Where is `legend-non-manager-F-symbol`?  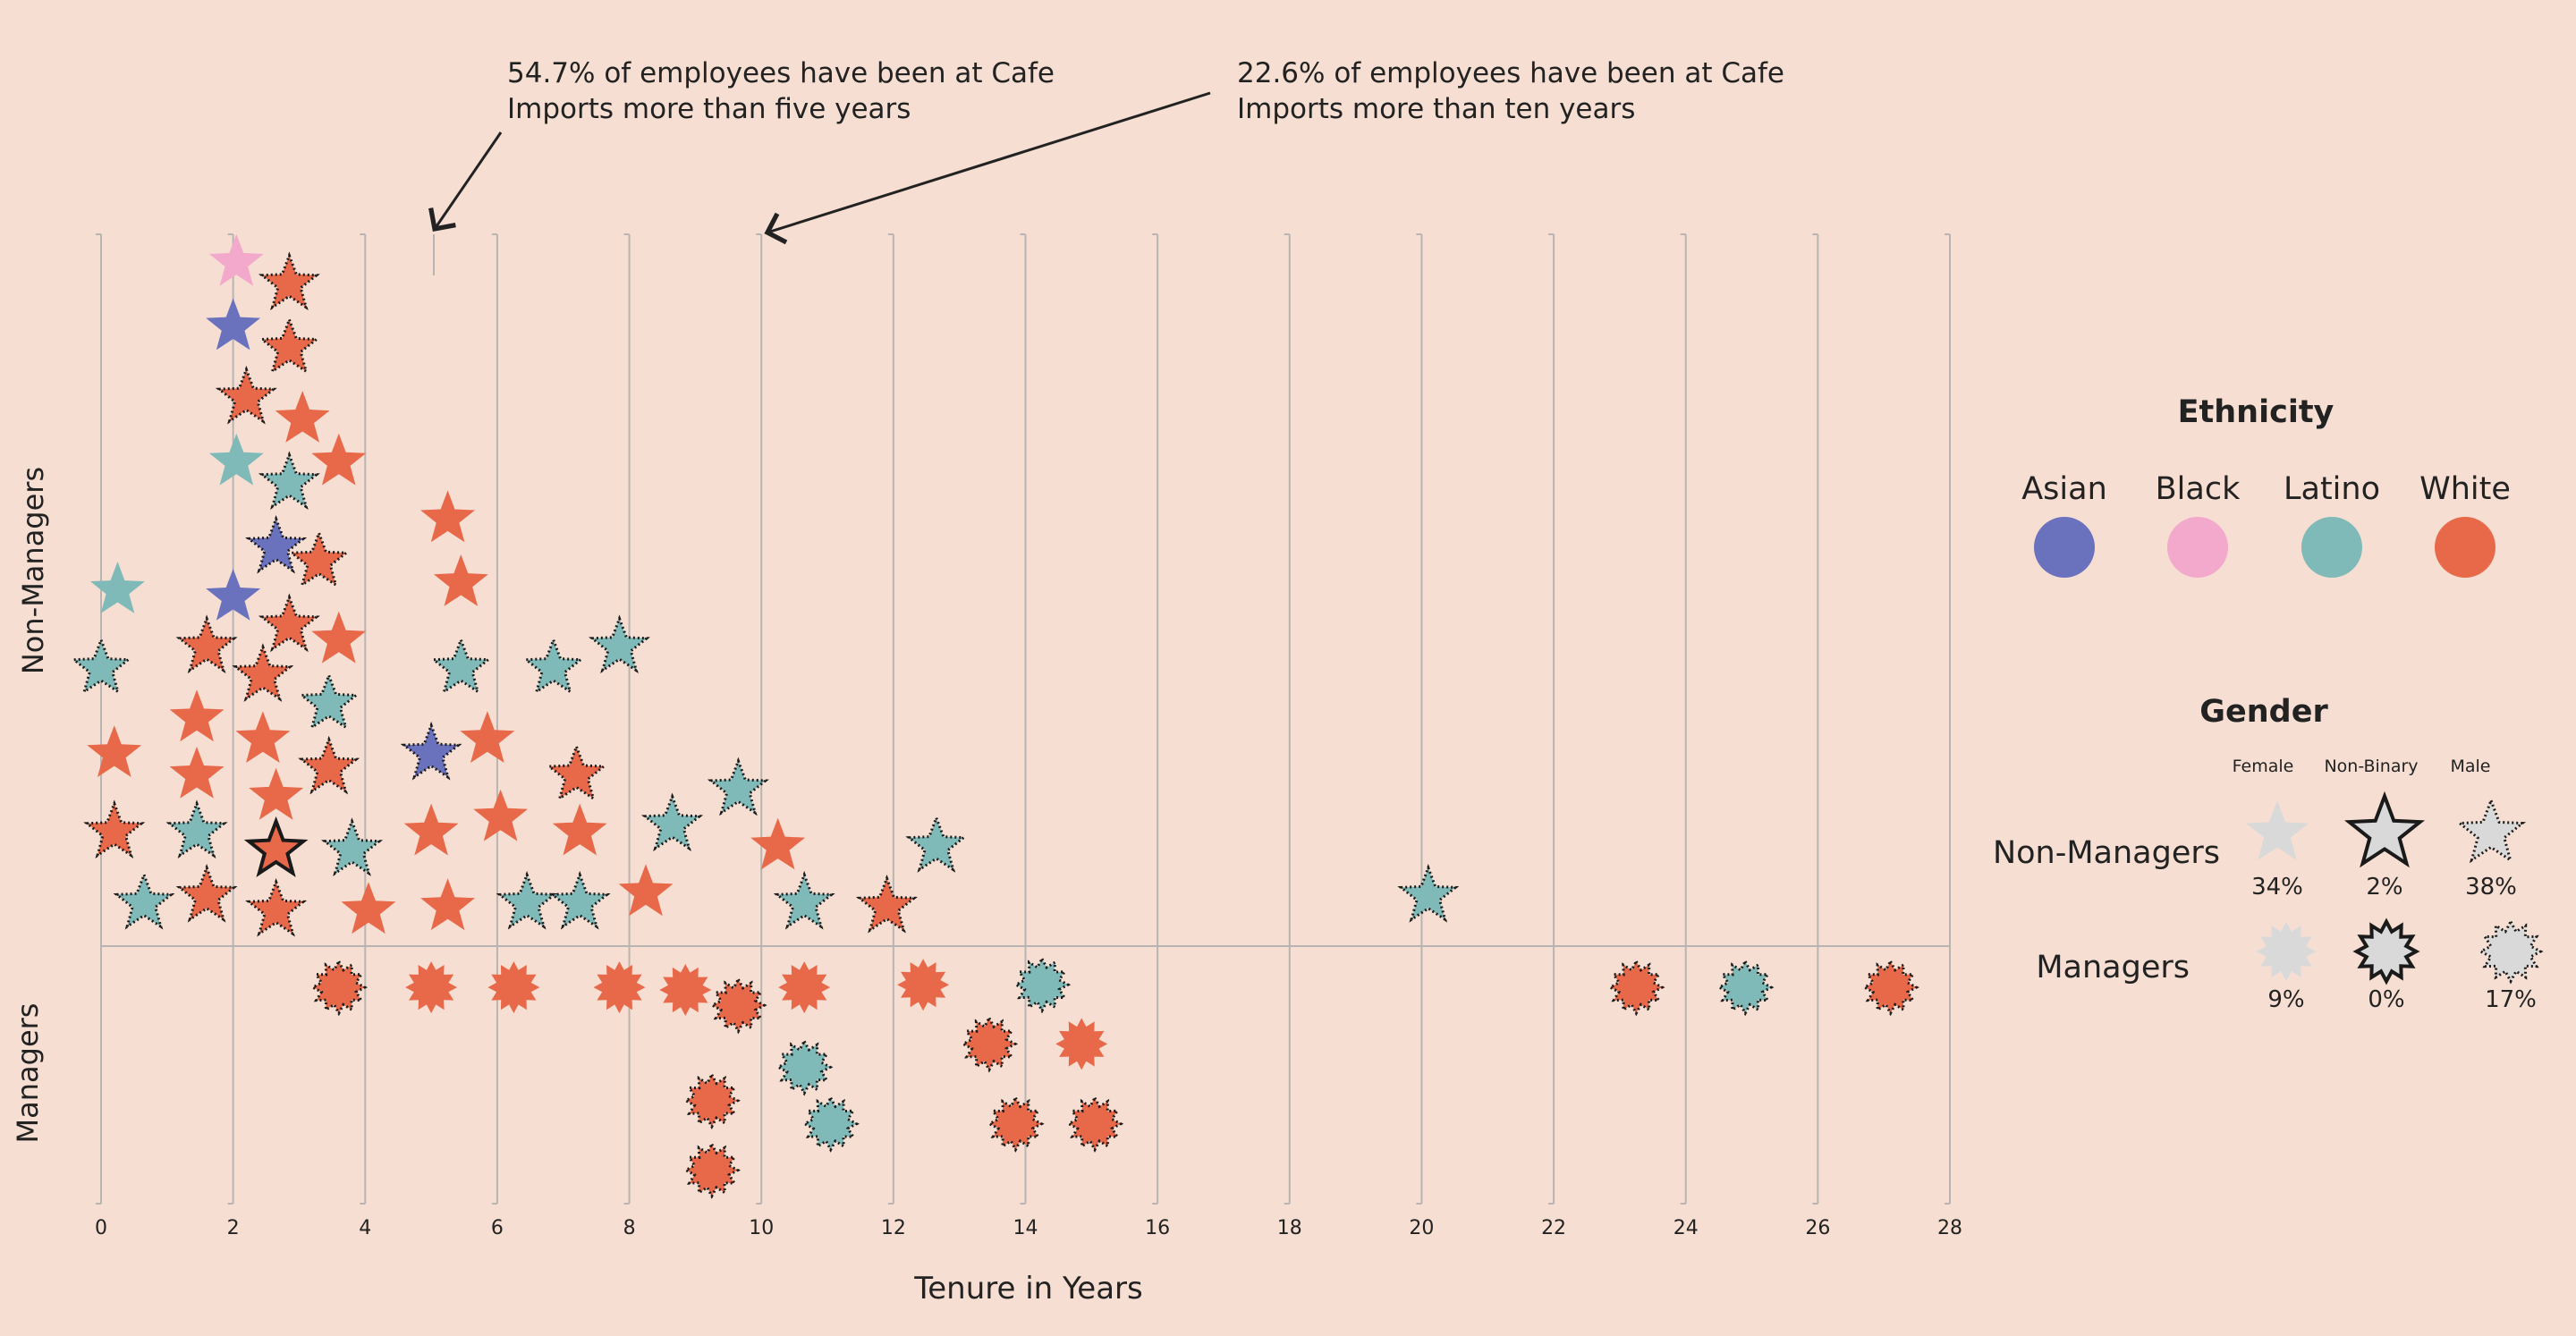
legend-non-manager-F-symbol is located at coordinates (2277, 830).